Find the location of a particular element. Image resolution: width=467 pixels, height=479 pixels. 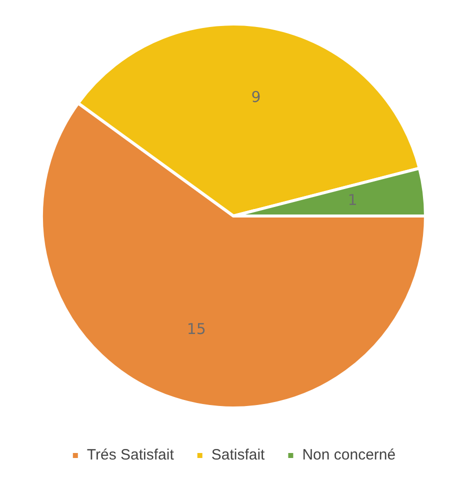

legend-label: Satisfait is located at coordinates (238, 455).